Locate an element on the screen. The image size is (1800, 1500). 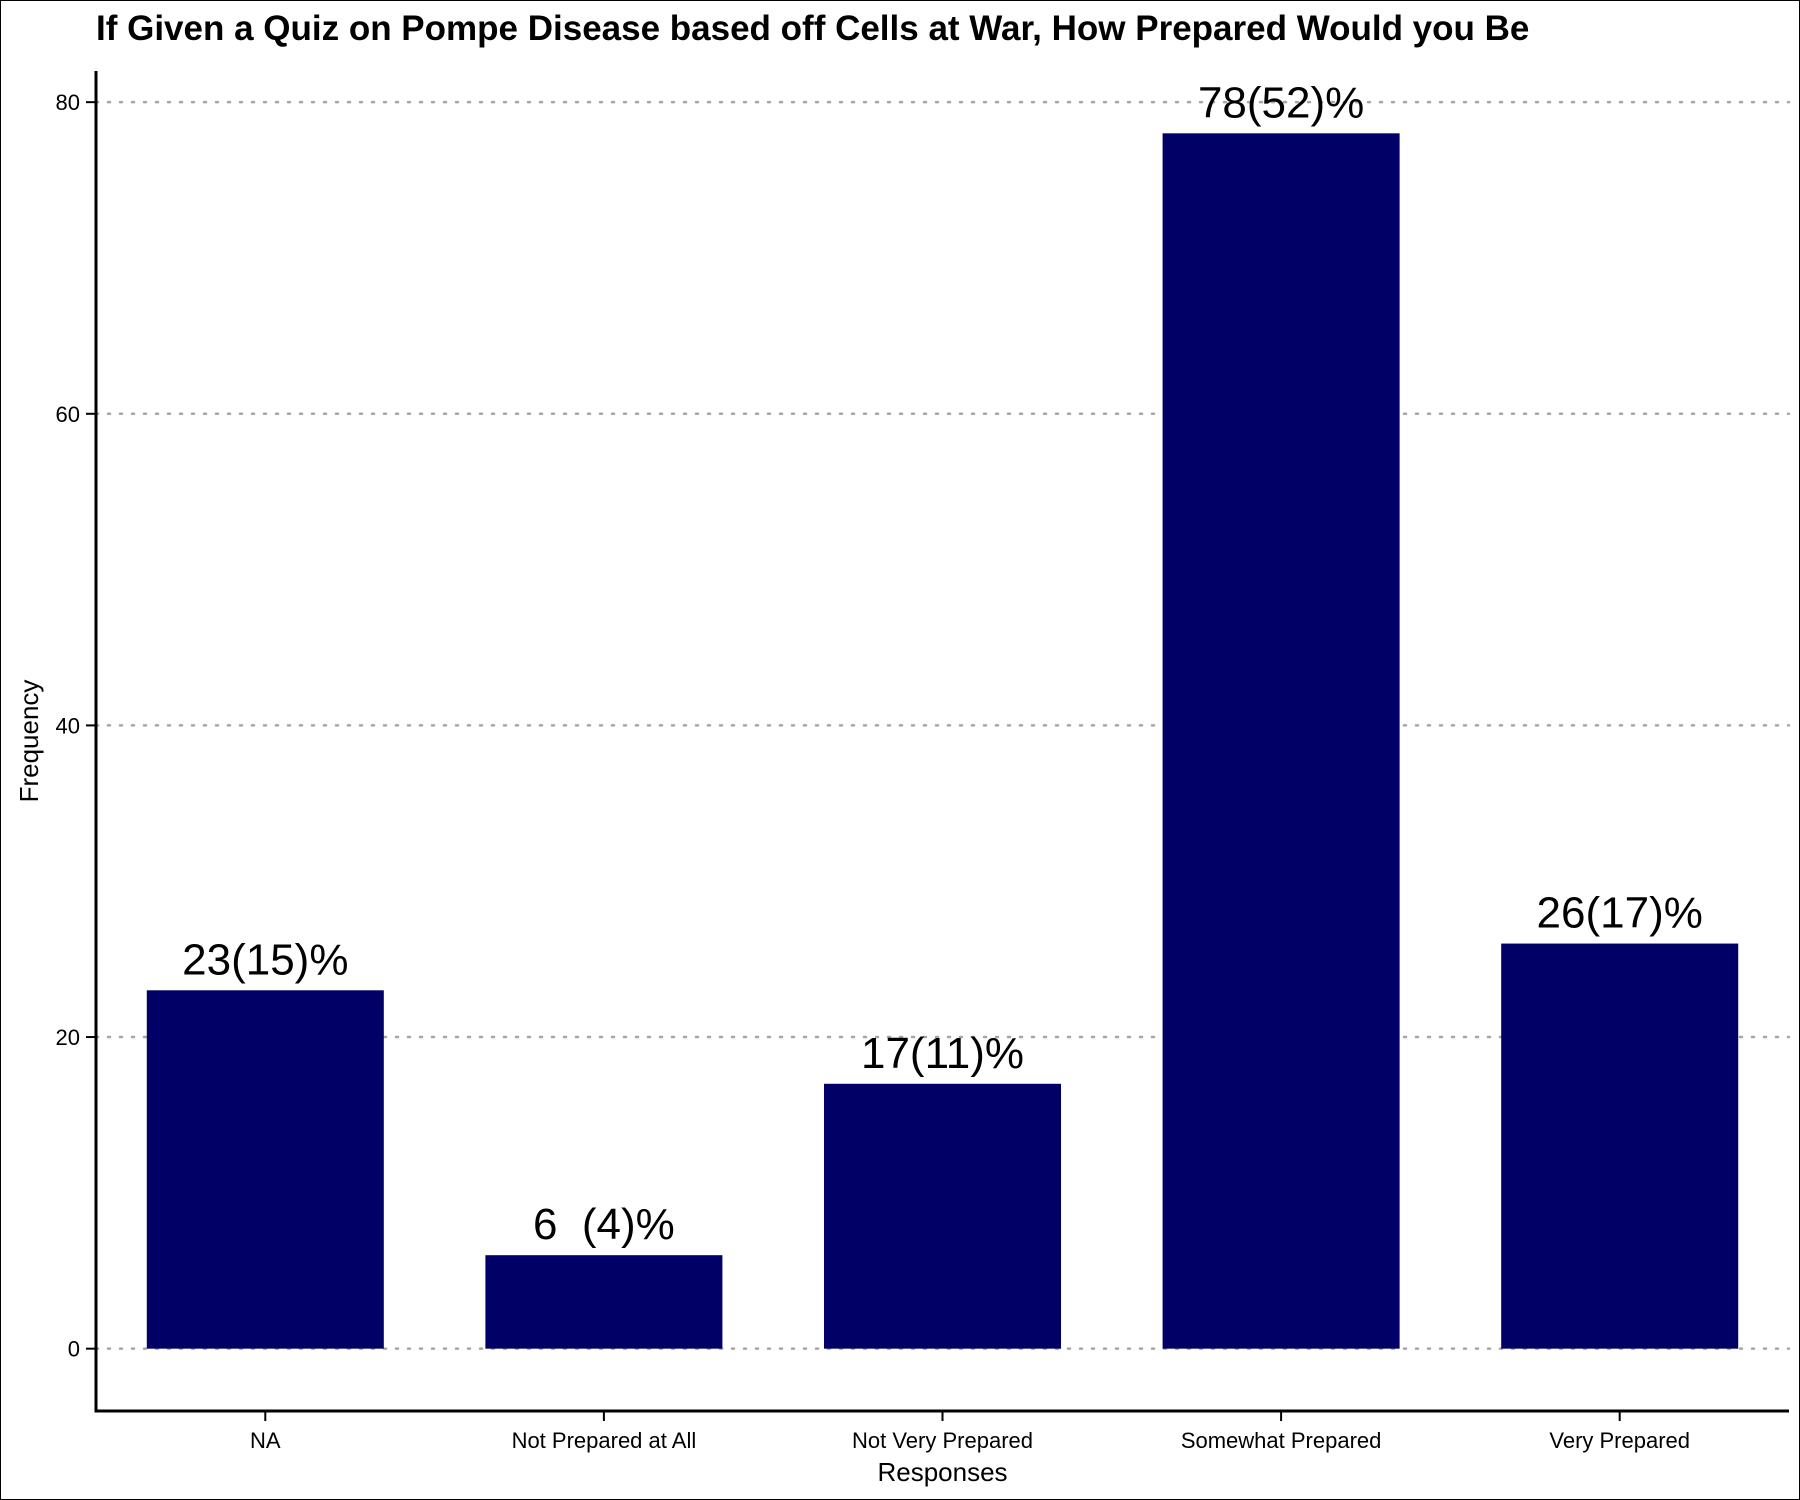
y-tick-label-20: 20 is located at coordinates (68, 1037).